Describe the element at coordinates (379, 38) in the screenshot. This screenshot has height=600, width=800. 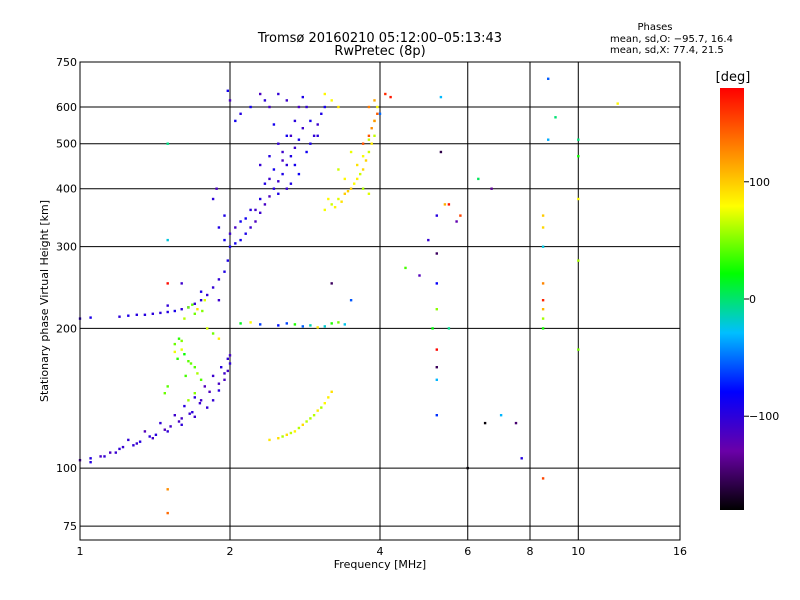
I see `chart-title: Tromsø 20160210 05:12:00–05:13:43` at that location.